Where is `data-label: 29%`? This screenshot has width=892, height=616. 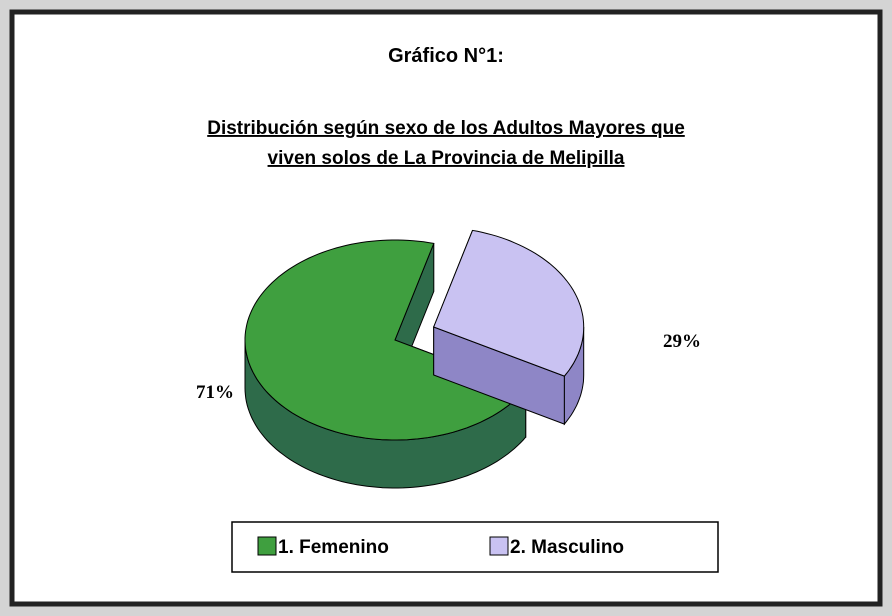
data-label: 29% is located at coordinates (682, 341).